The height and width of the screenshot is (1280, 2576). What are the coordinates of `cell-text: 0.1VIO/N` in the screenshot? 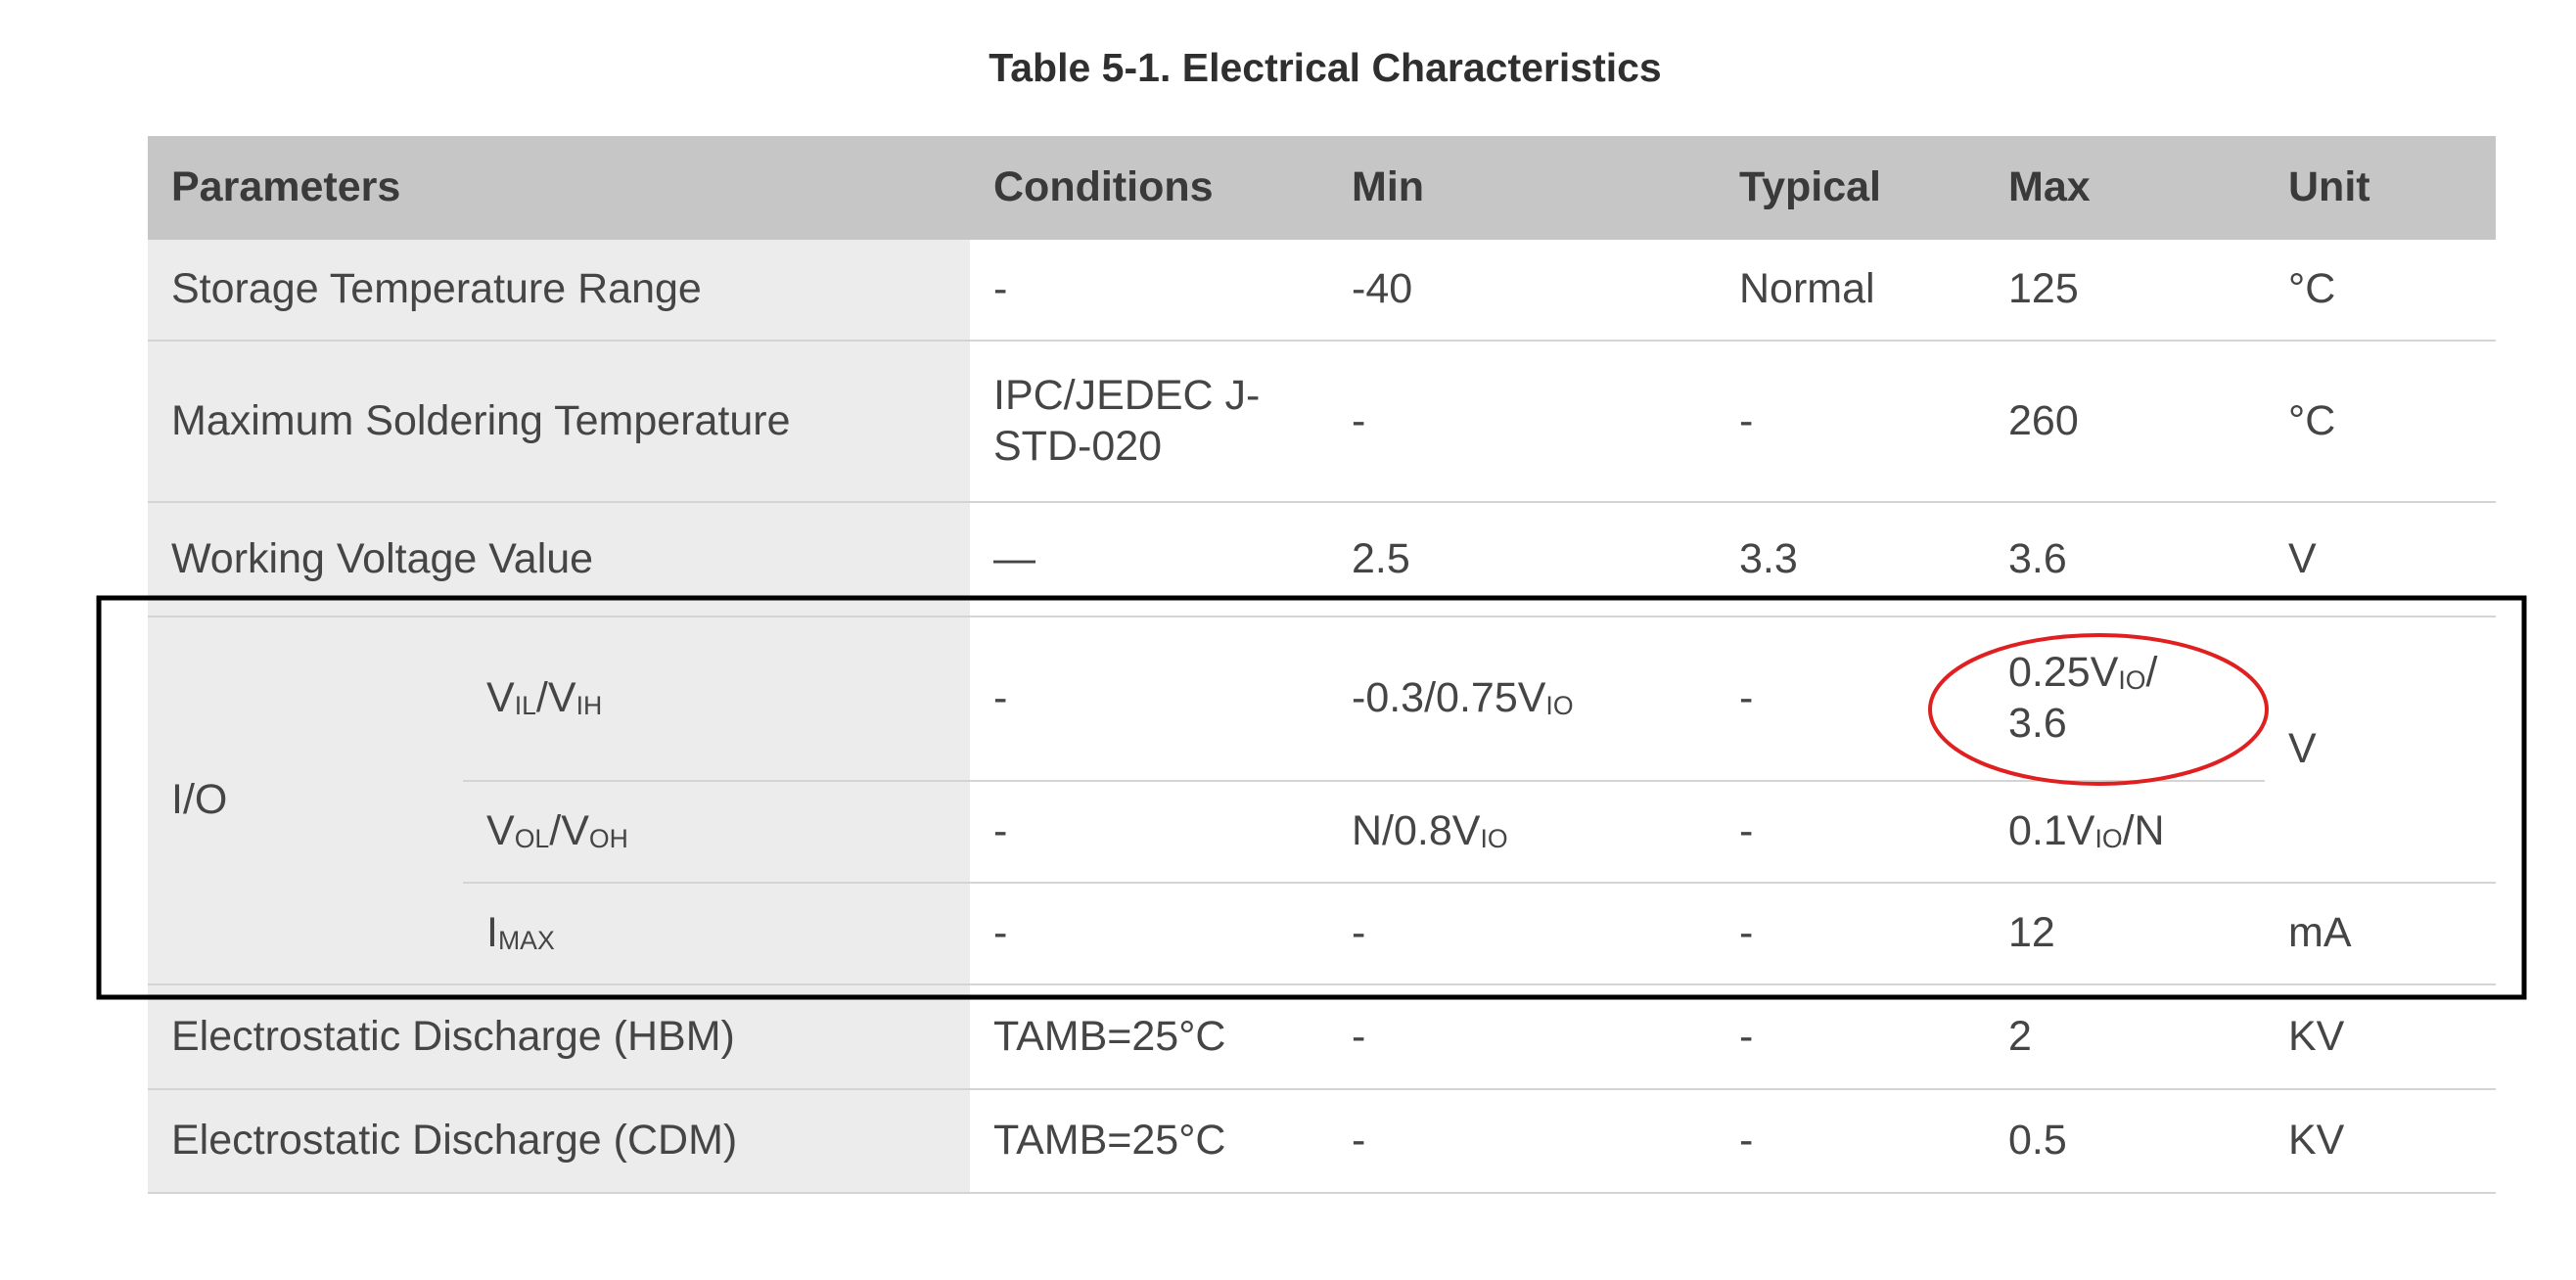 It's located at (2086, 832).